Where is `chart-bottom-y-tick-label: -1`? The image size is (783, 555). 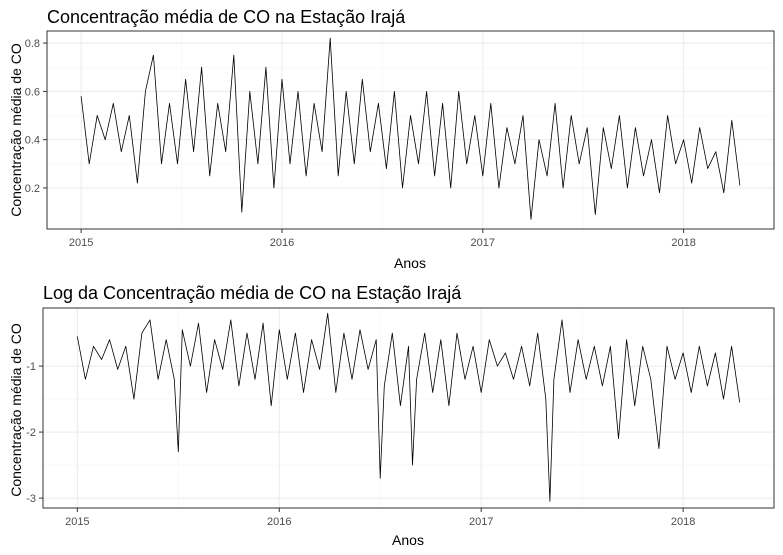
chart-bottom-y-tick-label: -1 is located at coordinates (31, 367).